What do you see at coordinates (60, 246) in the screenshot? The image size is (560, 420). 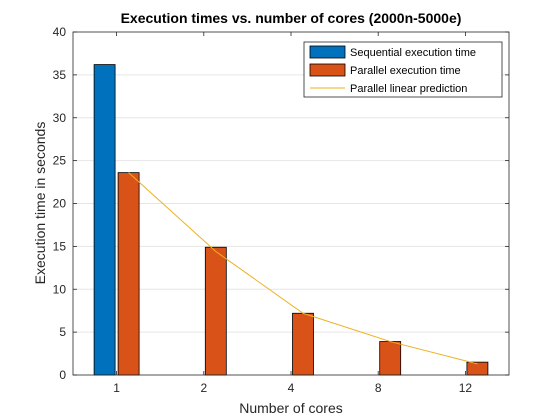 I see `y-tick-label: 15` at bounding box center [60, 246].